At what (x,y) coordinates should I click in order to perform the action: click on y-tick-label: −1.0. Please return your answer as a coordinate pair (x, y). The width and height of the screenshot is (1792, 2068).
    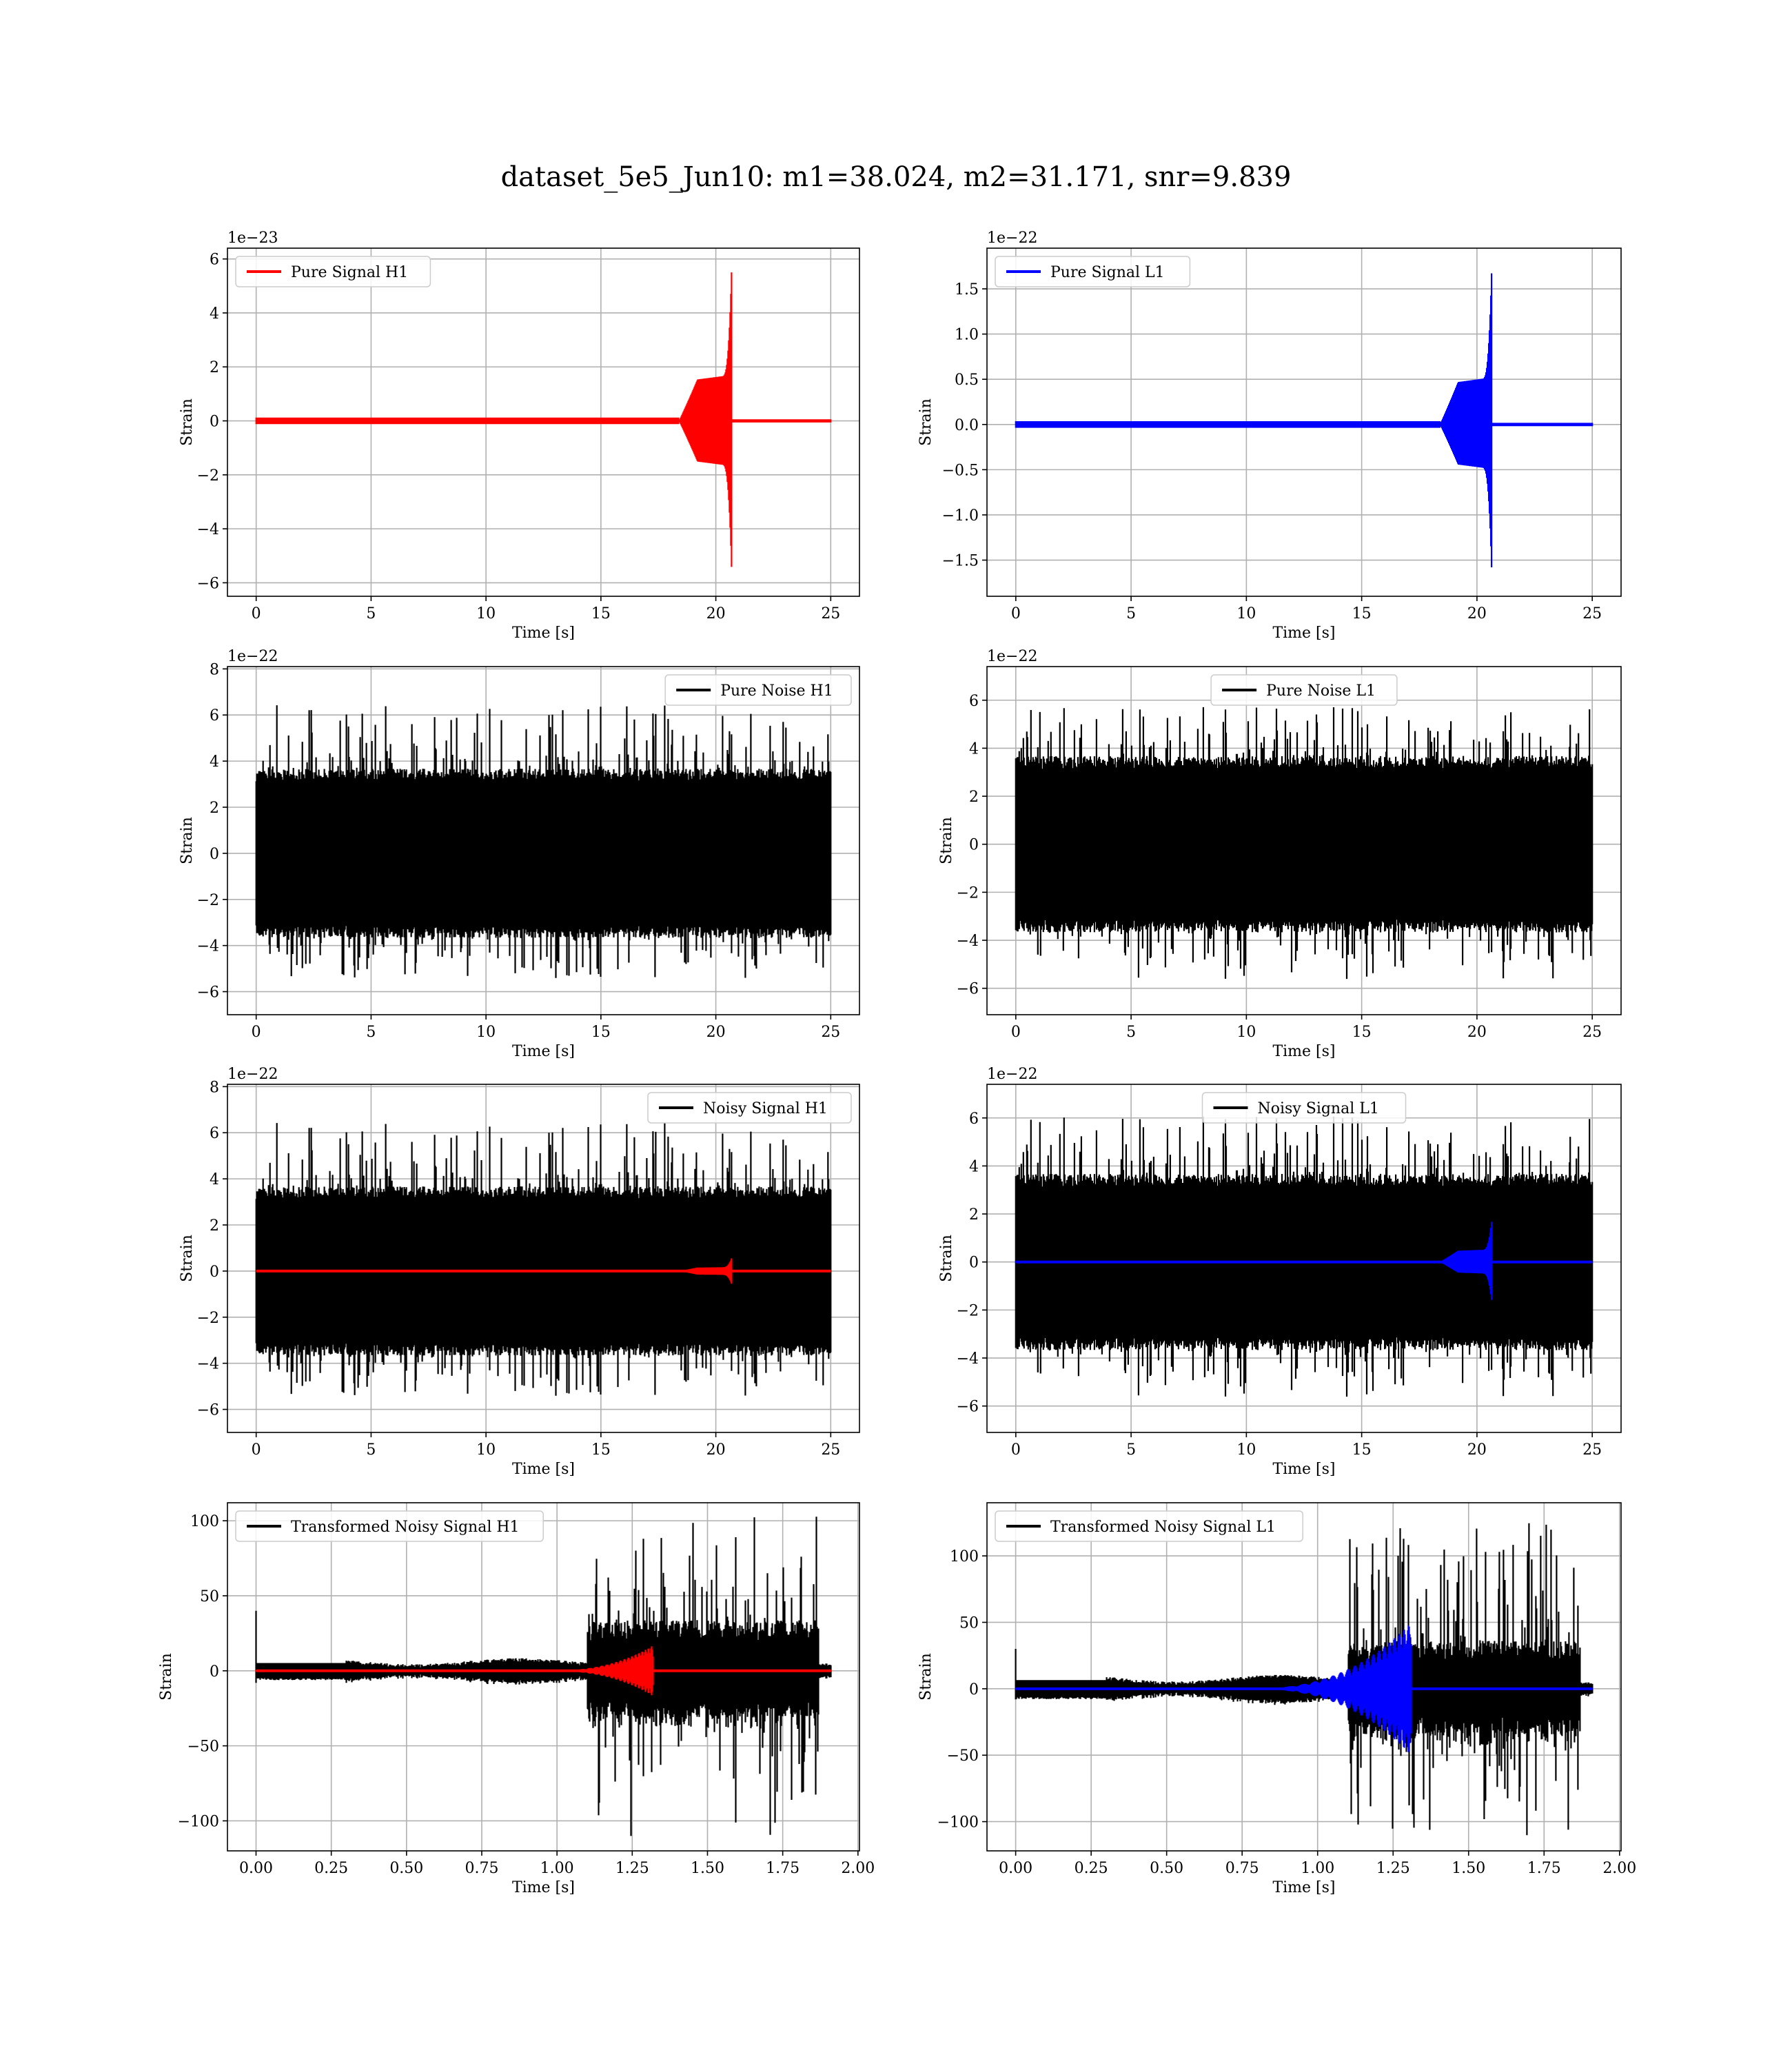
    Looking at the image, I should click on (961, 516).